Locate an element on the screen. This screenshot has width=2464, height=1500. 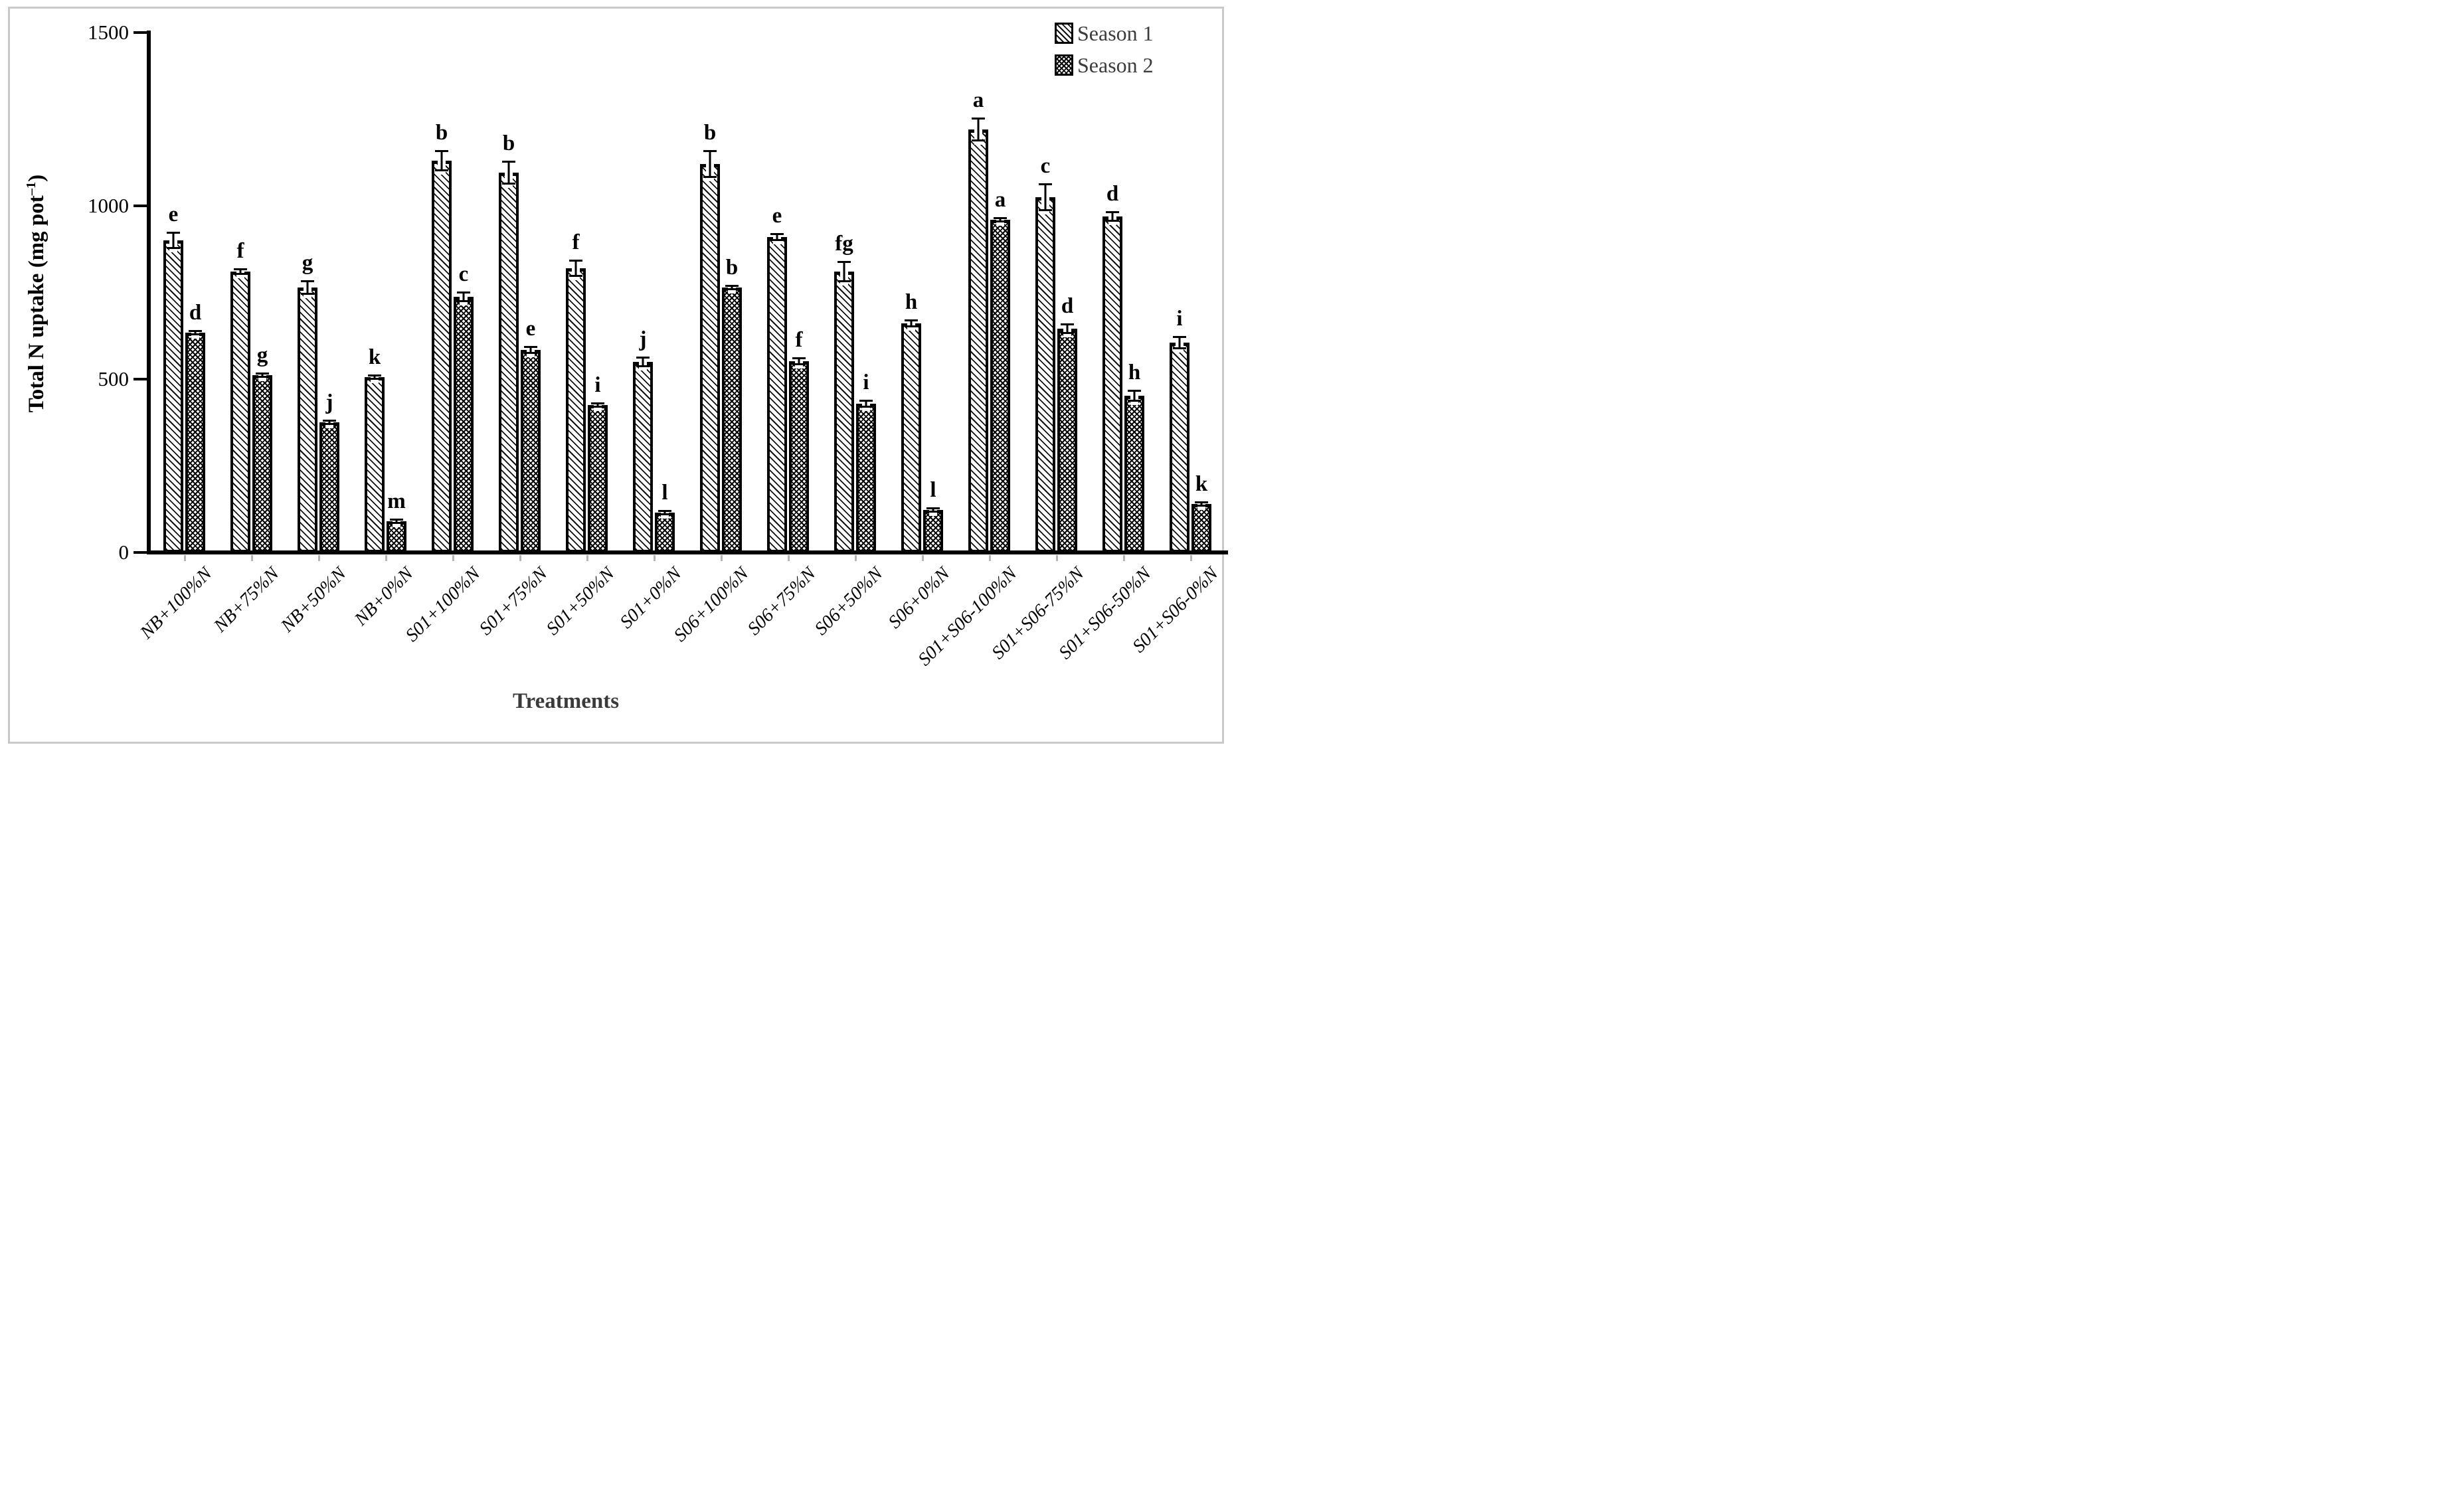
bar-season1: i is located at coordinates (1179, 430).